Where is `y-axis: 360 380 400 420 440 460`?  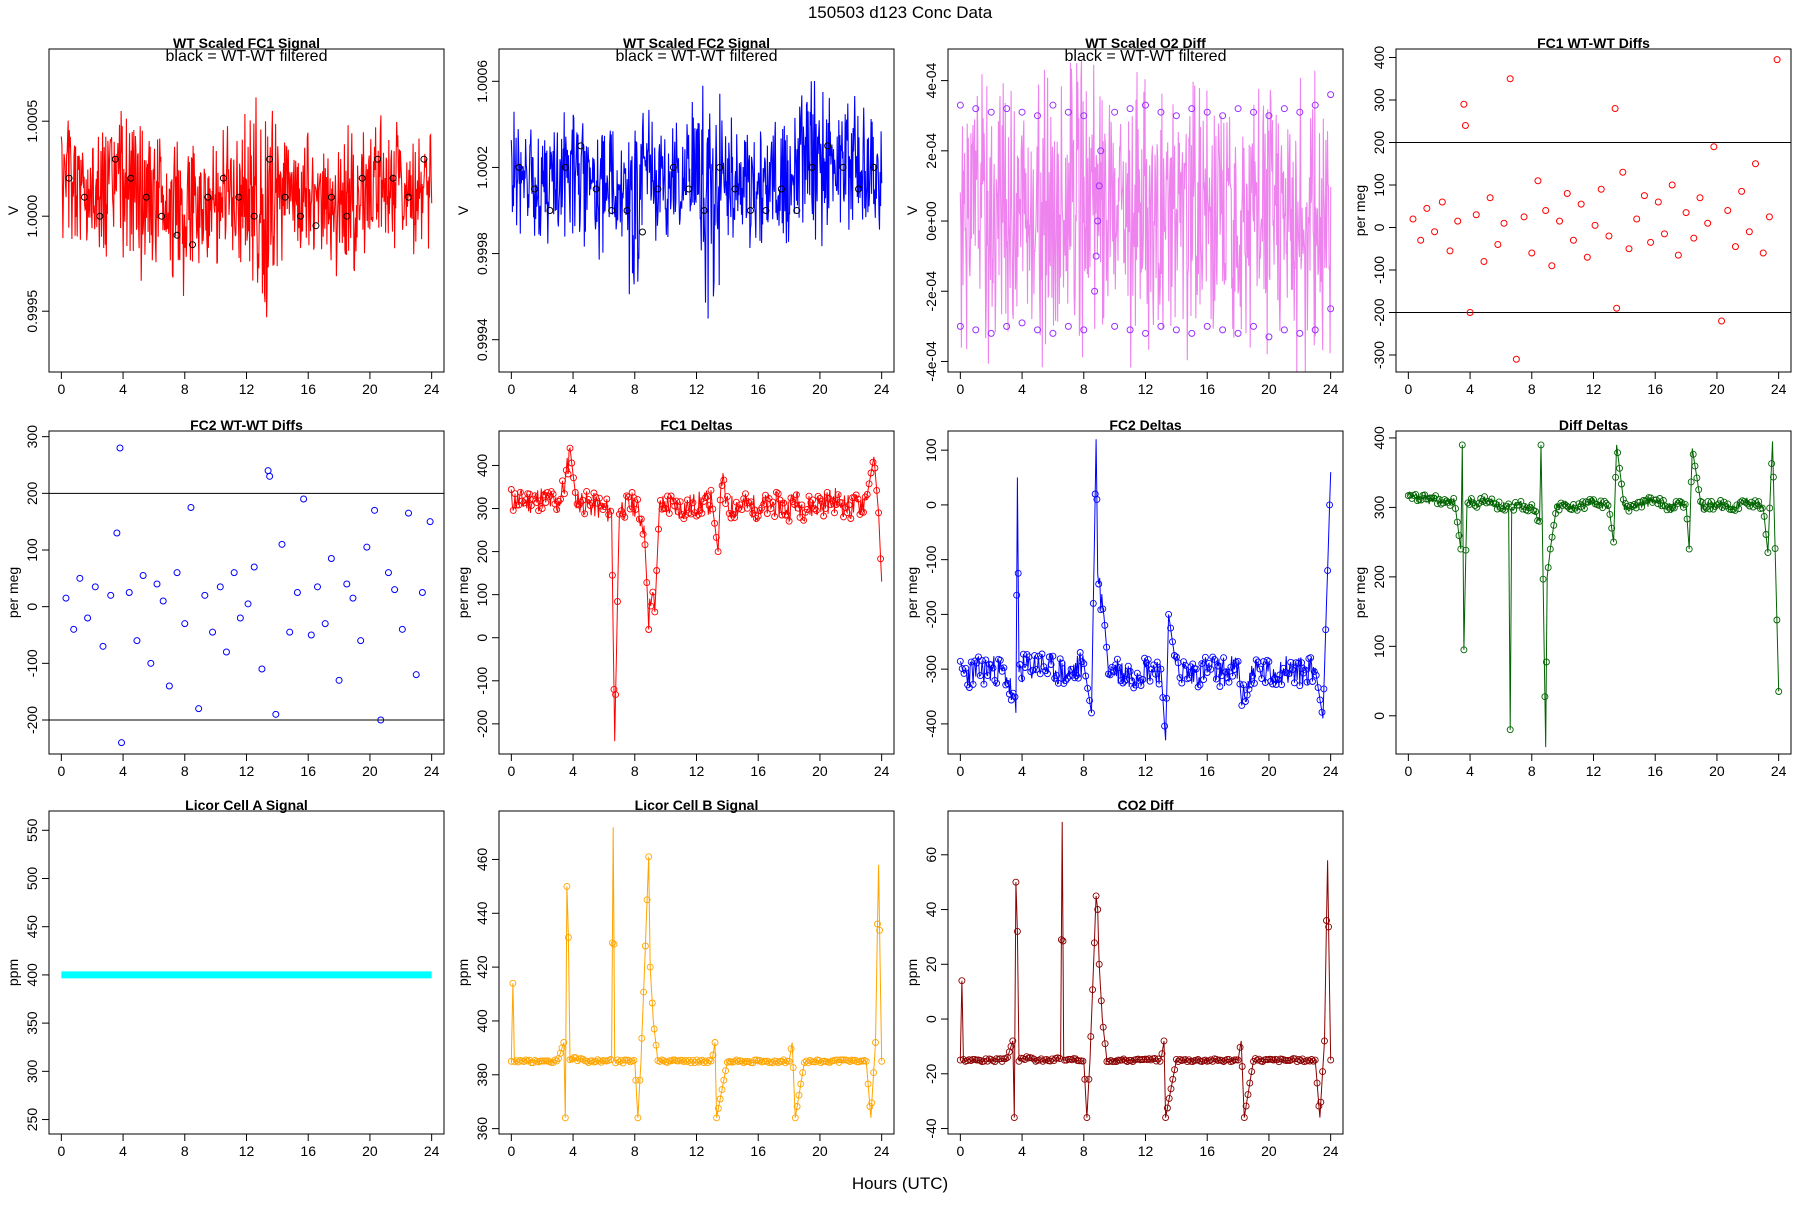 y-axis: 360 380 400 420 440 460 is located at coordinates (486, 994).